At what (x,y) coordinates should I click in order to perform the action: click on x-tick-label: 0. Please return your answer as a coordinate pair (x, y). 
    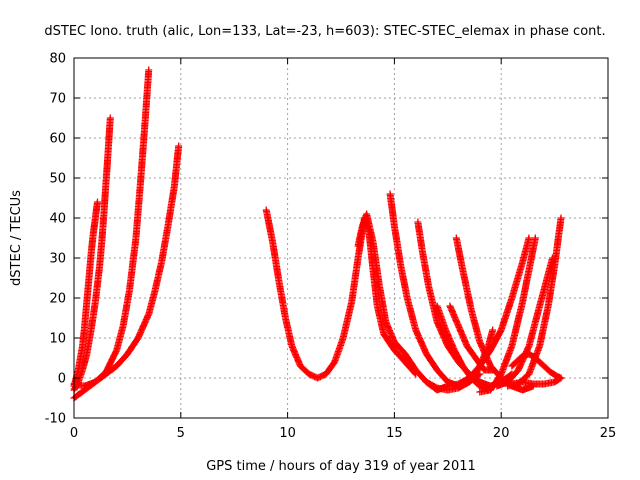
    Looking at the image, I should click on (74, 433).